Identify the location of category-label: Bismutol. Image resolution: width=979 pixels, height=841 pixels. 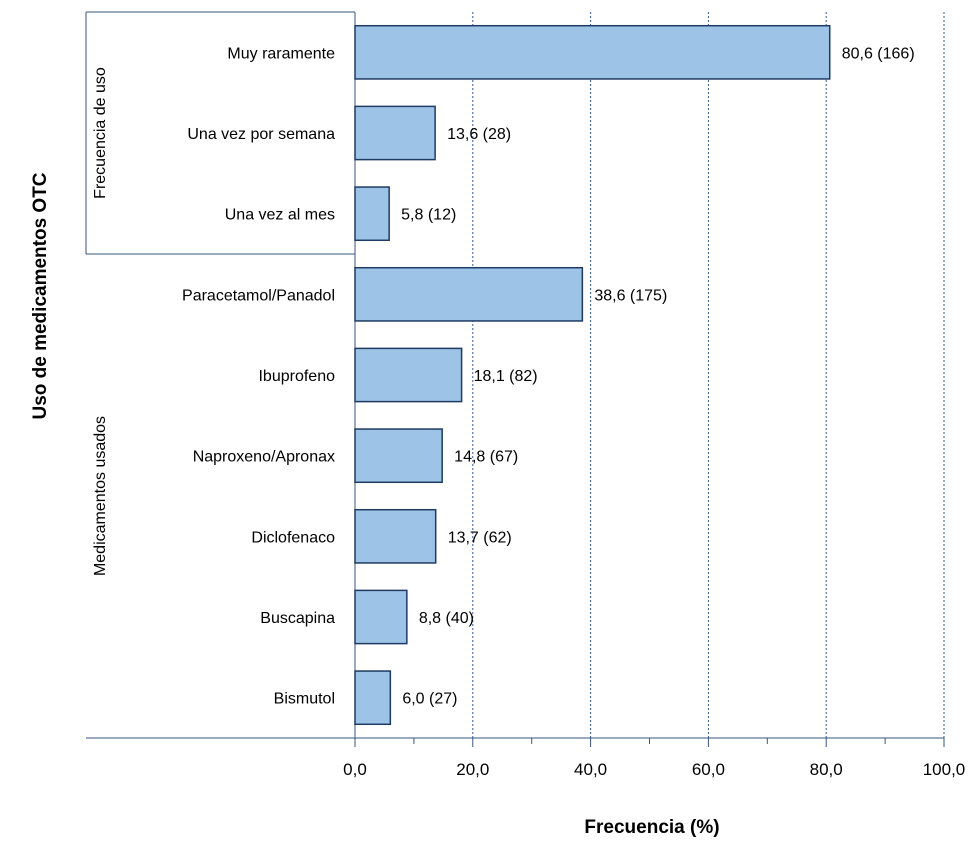
(304, 699).